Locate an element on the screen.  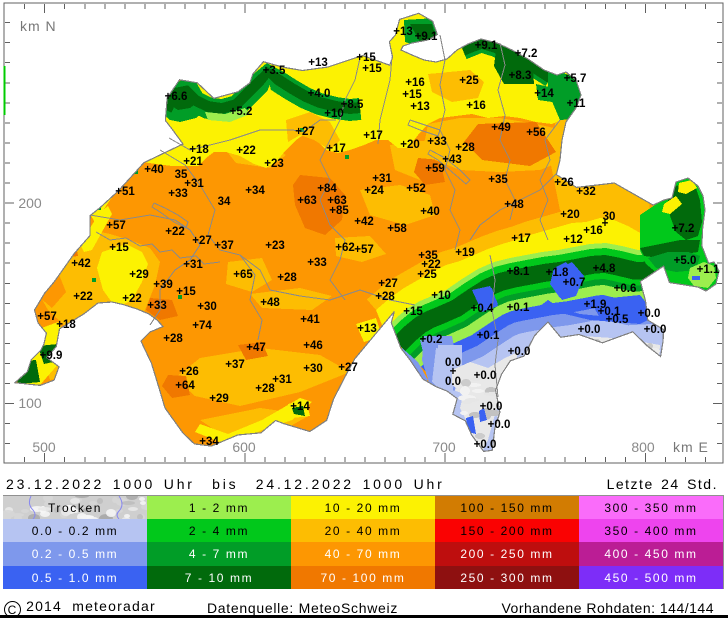
svg-text: +21 is located at coordinates (193, 162).